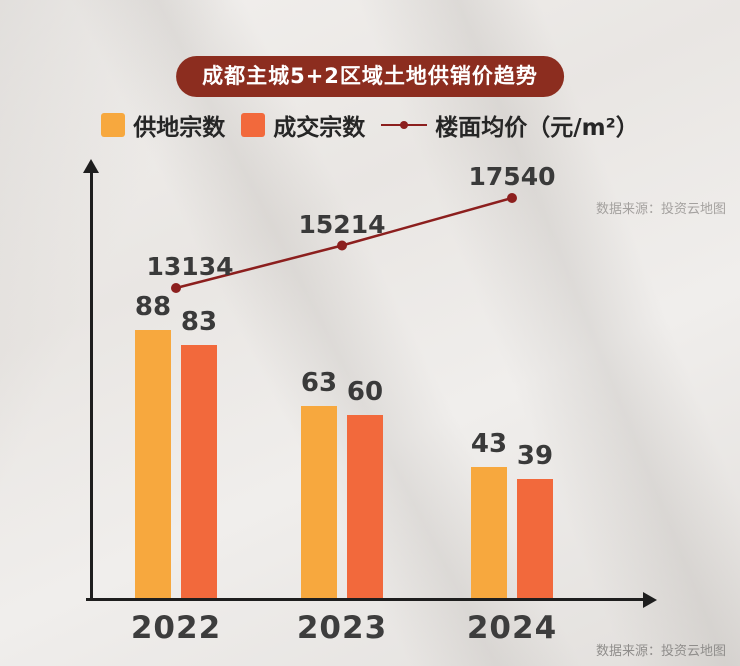 The height and width of the screenshot is (666, 740). I want to click on bar-supply-2022, so click(153, 463).